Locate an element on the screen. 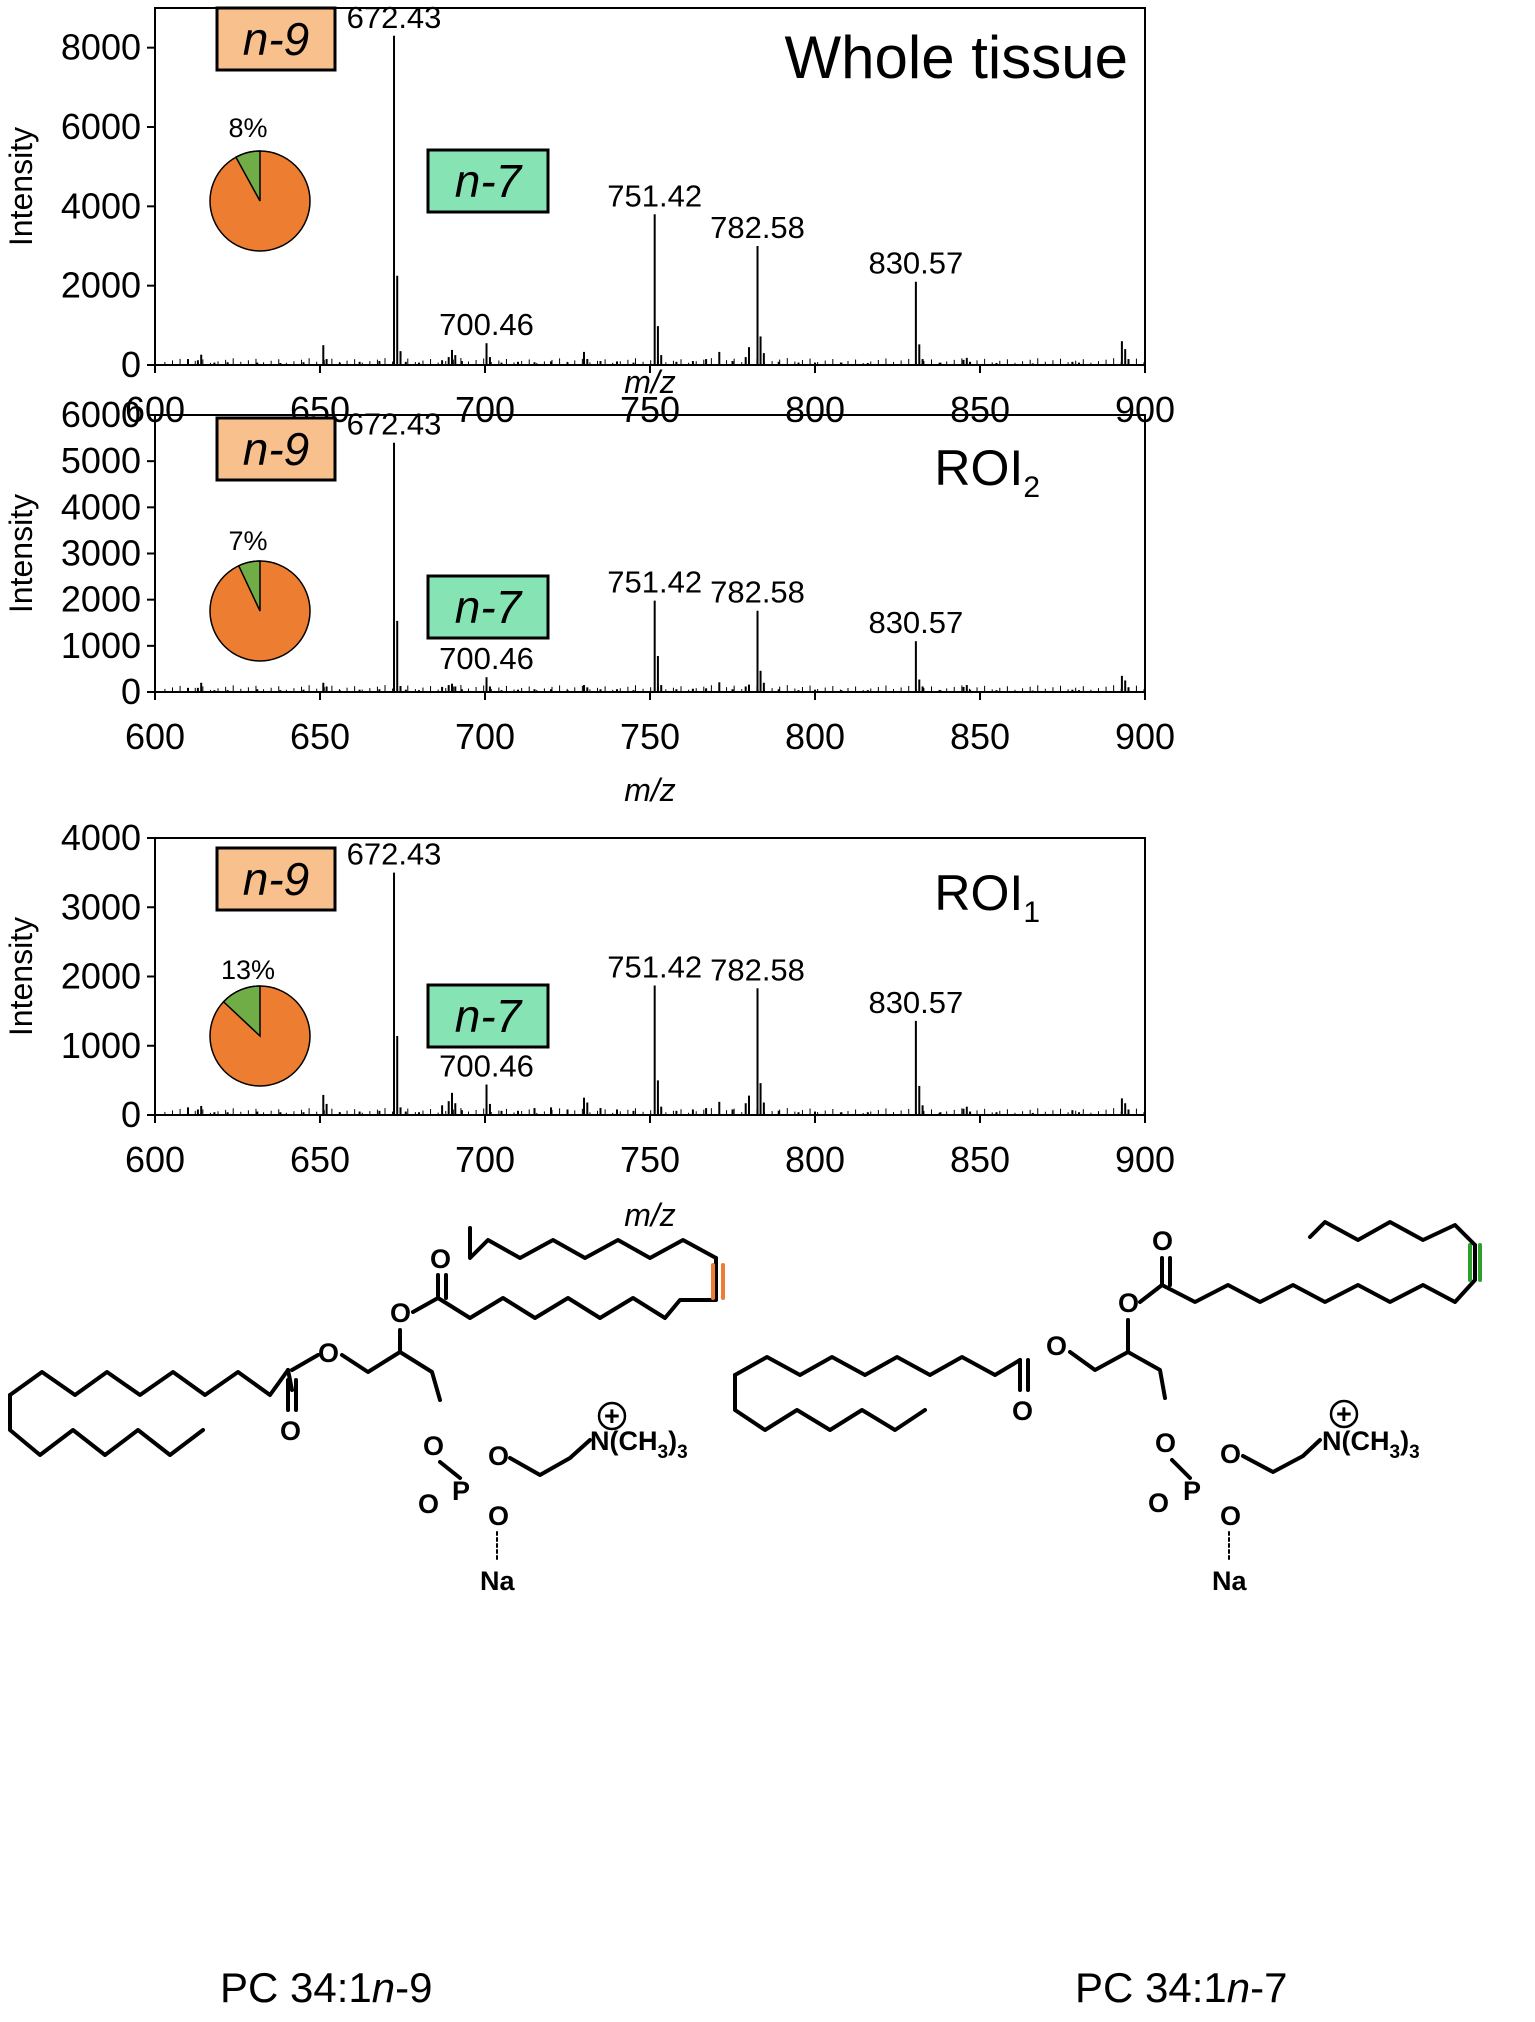 This screenshot has width=1535, height=2022. chain-sn1-left is located at coordinates (149, 1382).